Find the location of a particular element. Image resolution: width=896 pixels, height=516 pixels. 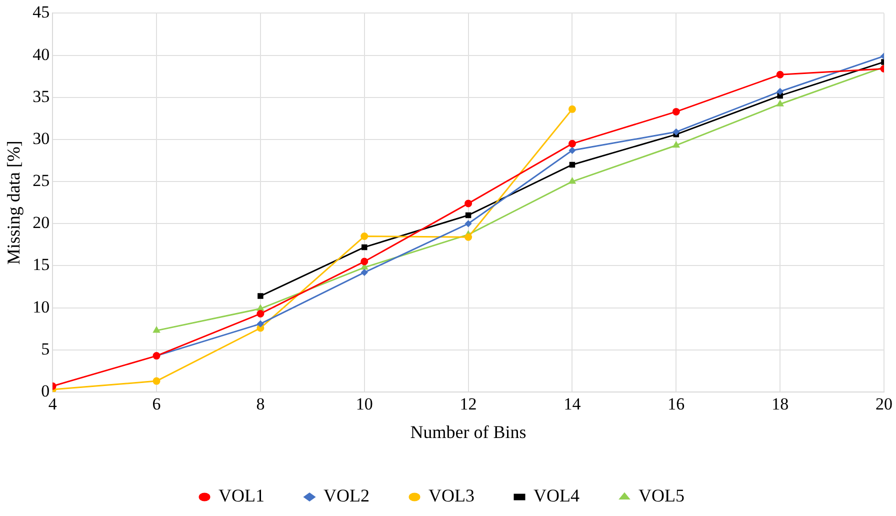

legend-label: VOL2 is located at coordinates (347, 496).